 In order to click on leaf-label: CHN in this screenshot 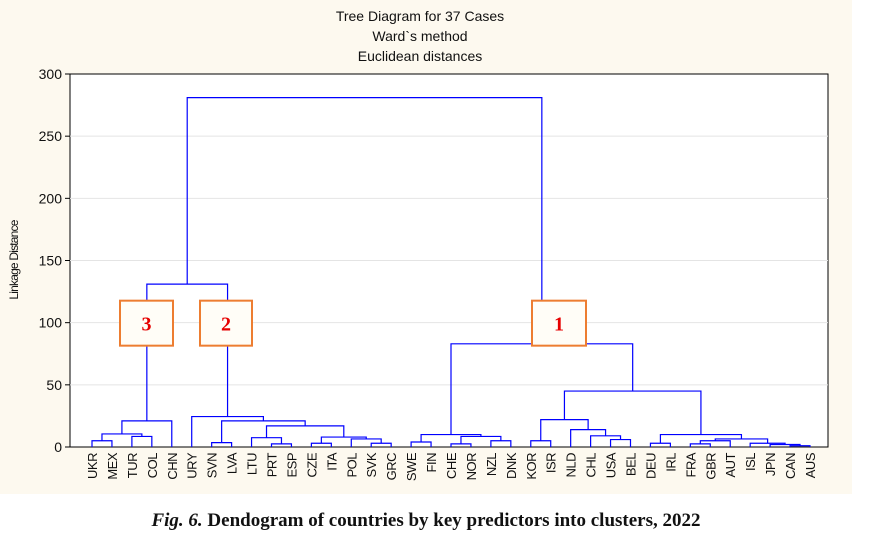, I will do `click(172, 466)`.